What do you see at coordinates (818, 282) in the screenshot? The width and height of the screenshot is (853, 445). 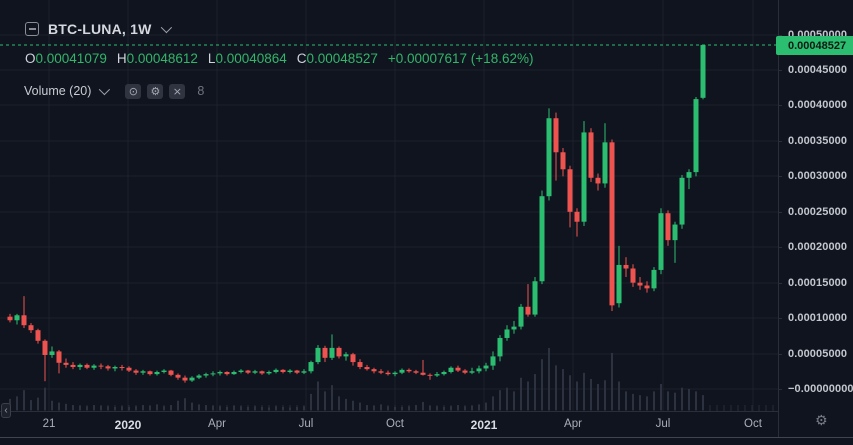 I see `price-axis-label: 0.00015000` at bounding box center [818, 282].